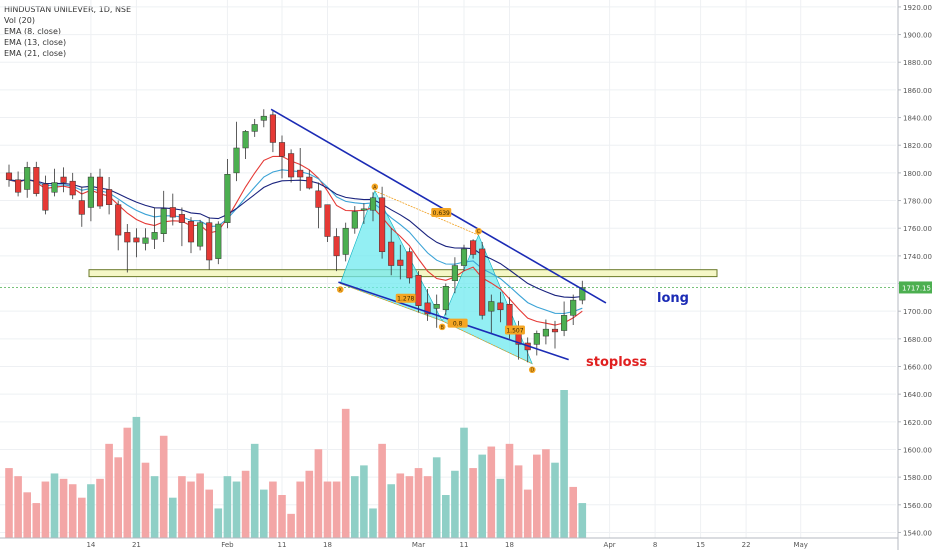  What do you see at coordinates (917, 63) in the screenshot?
I see `price-tick-label: 1880.00` at bounding box center [917, 63].